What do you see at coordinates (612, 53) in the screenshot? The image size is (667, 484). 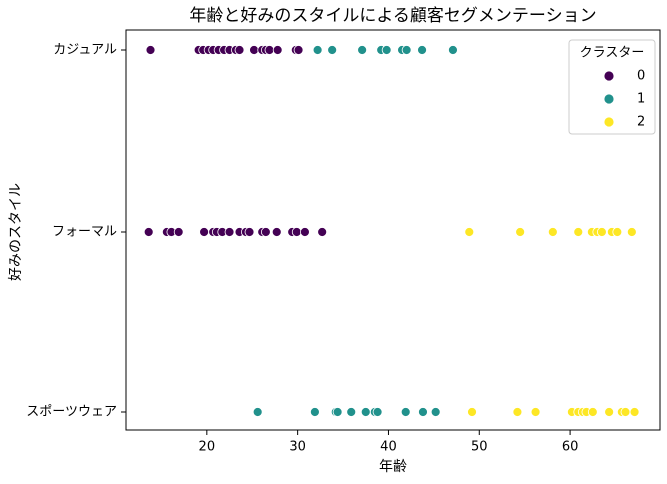 I see `legend-title: クラスター` at bounding box center [612, 53].